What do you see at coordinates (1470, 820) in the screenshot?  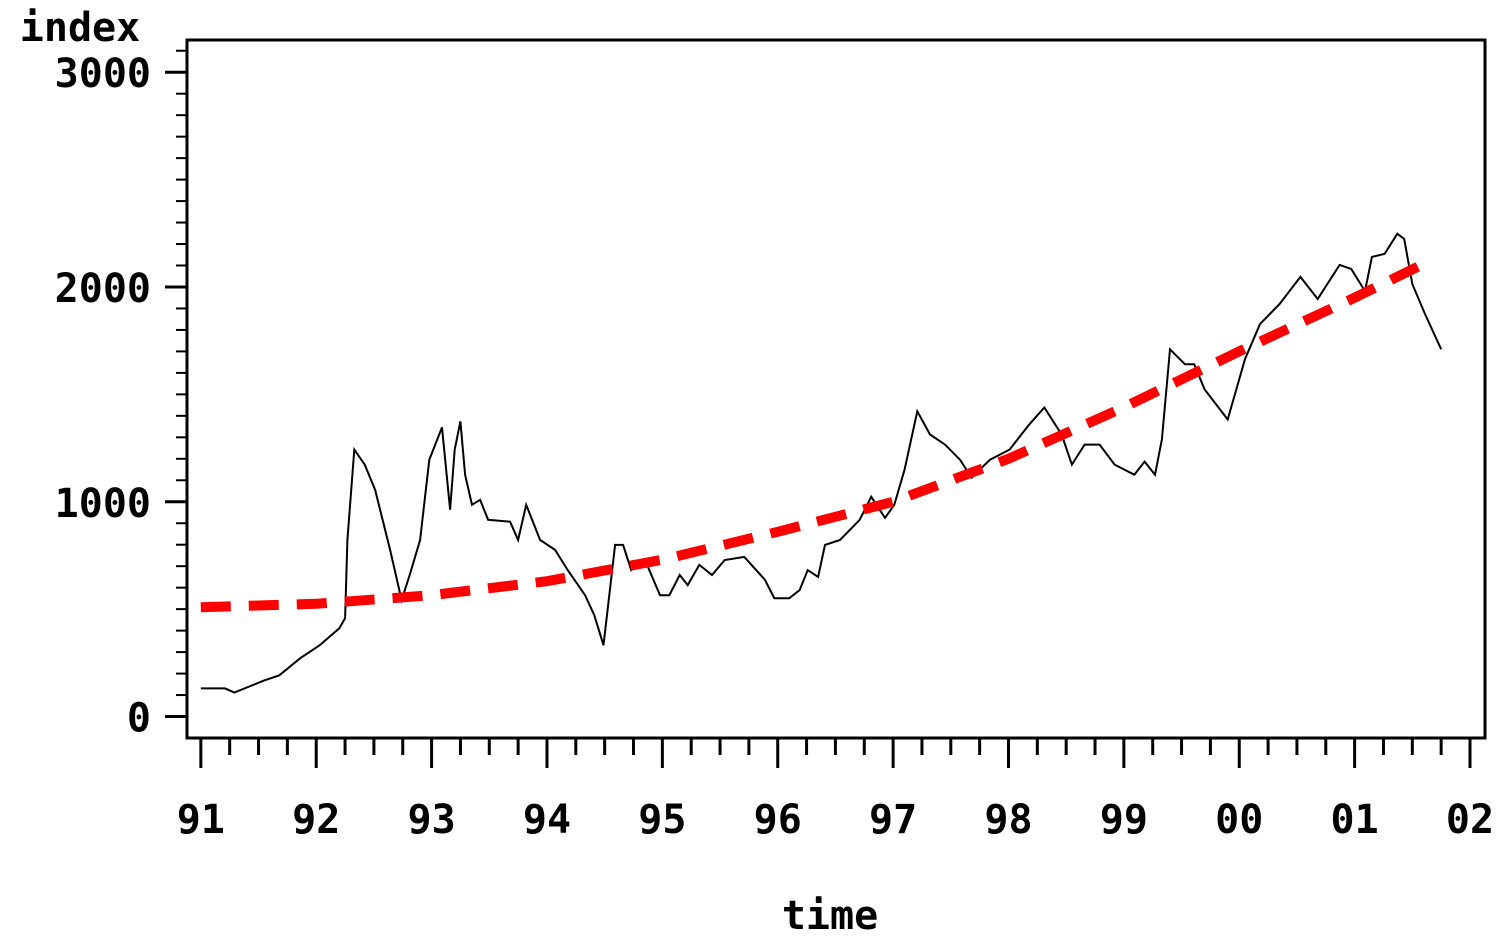 I see `x-tick-label: 02` at bounding box center [1470, 820].